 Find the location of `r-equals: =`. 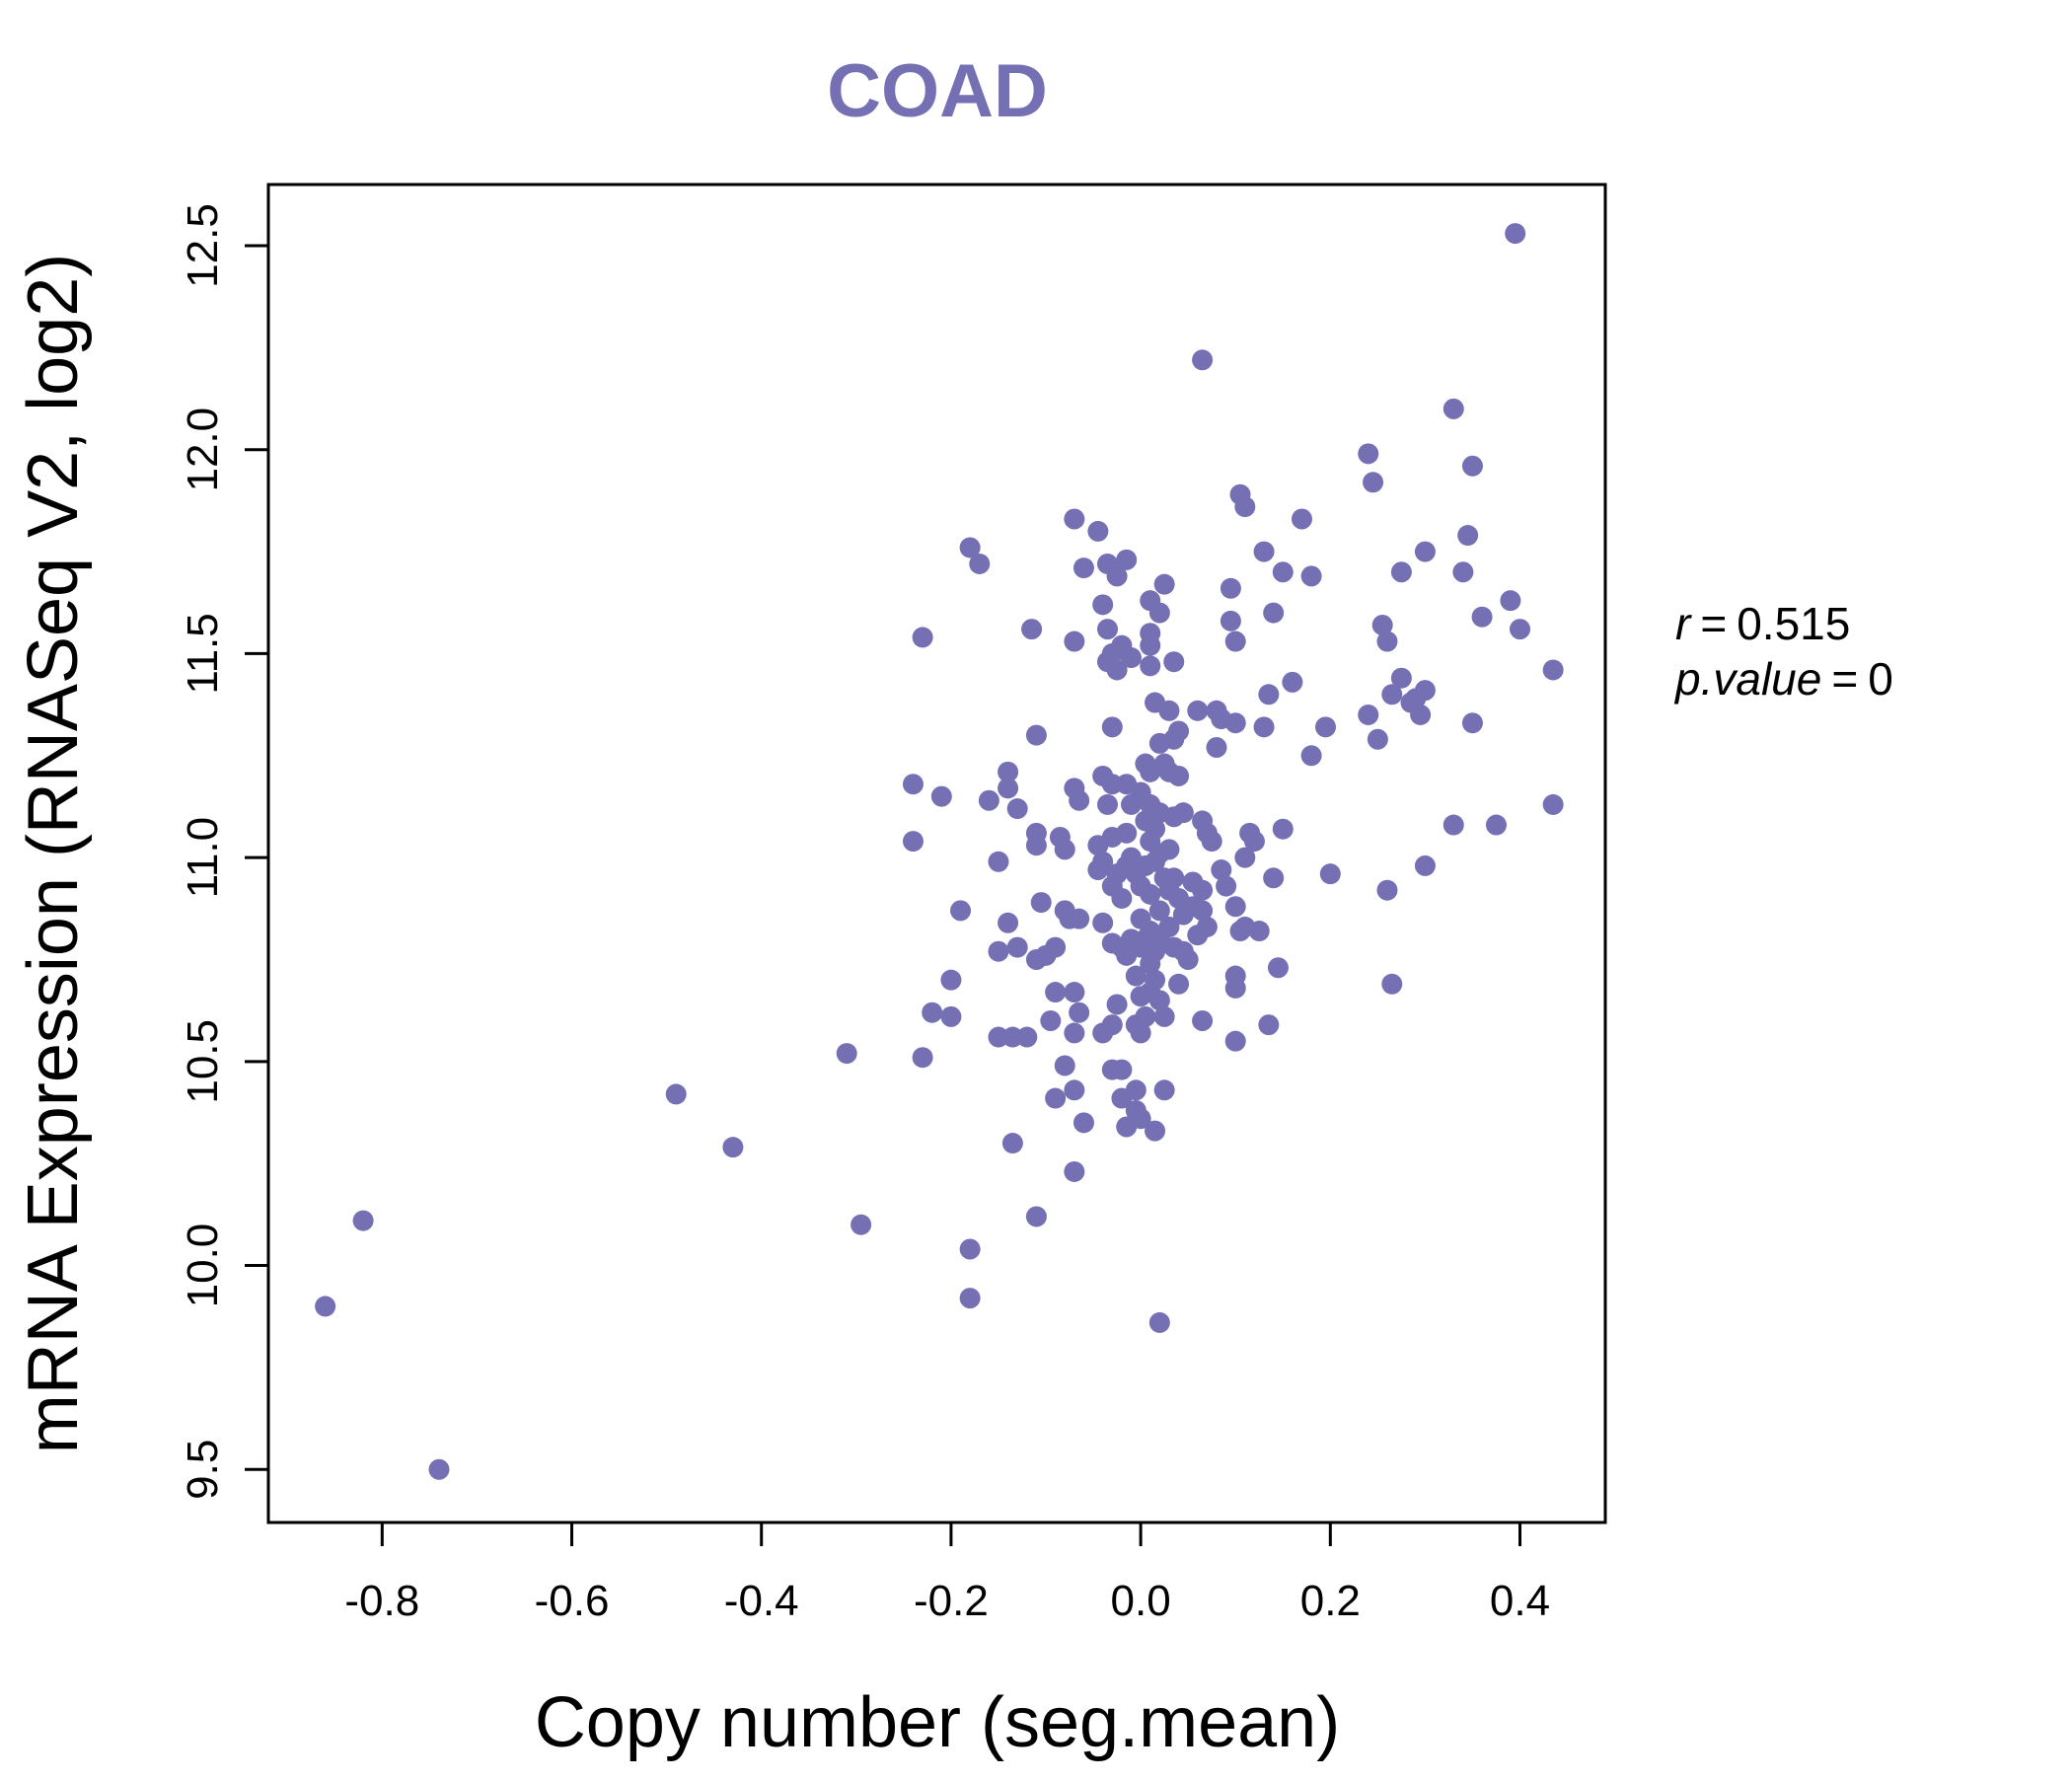

r-equals: = is located at coordinates (1714, 623).